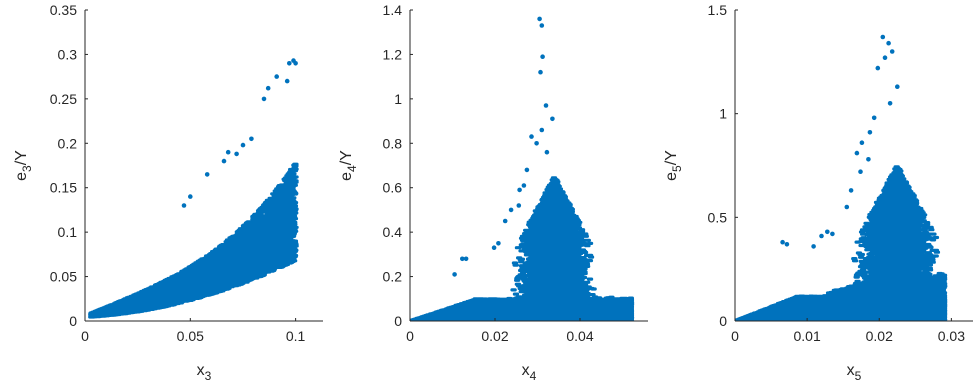 Image resolution: width=979 pixels, height=387 pixels. What do you see at coordinates (673, 165) in the screenshot?
I see `y-axis-label: e5/Y` at bounding box center [673, 165].